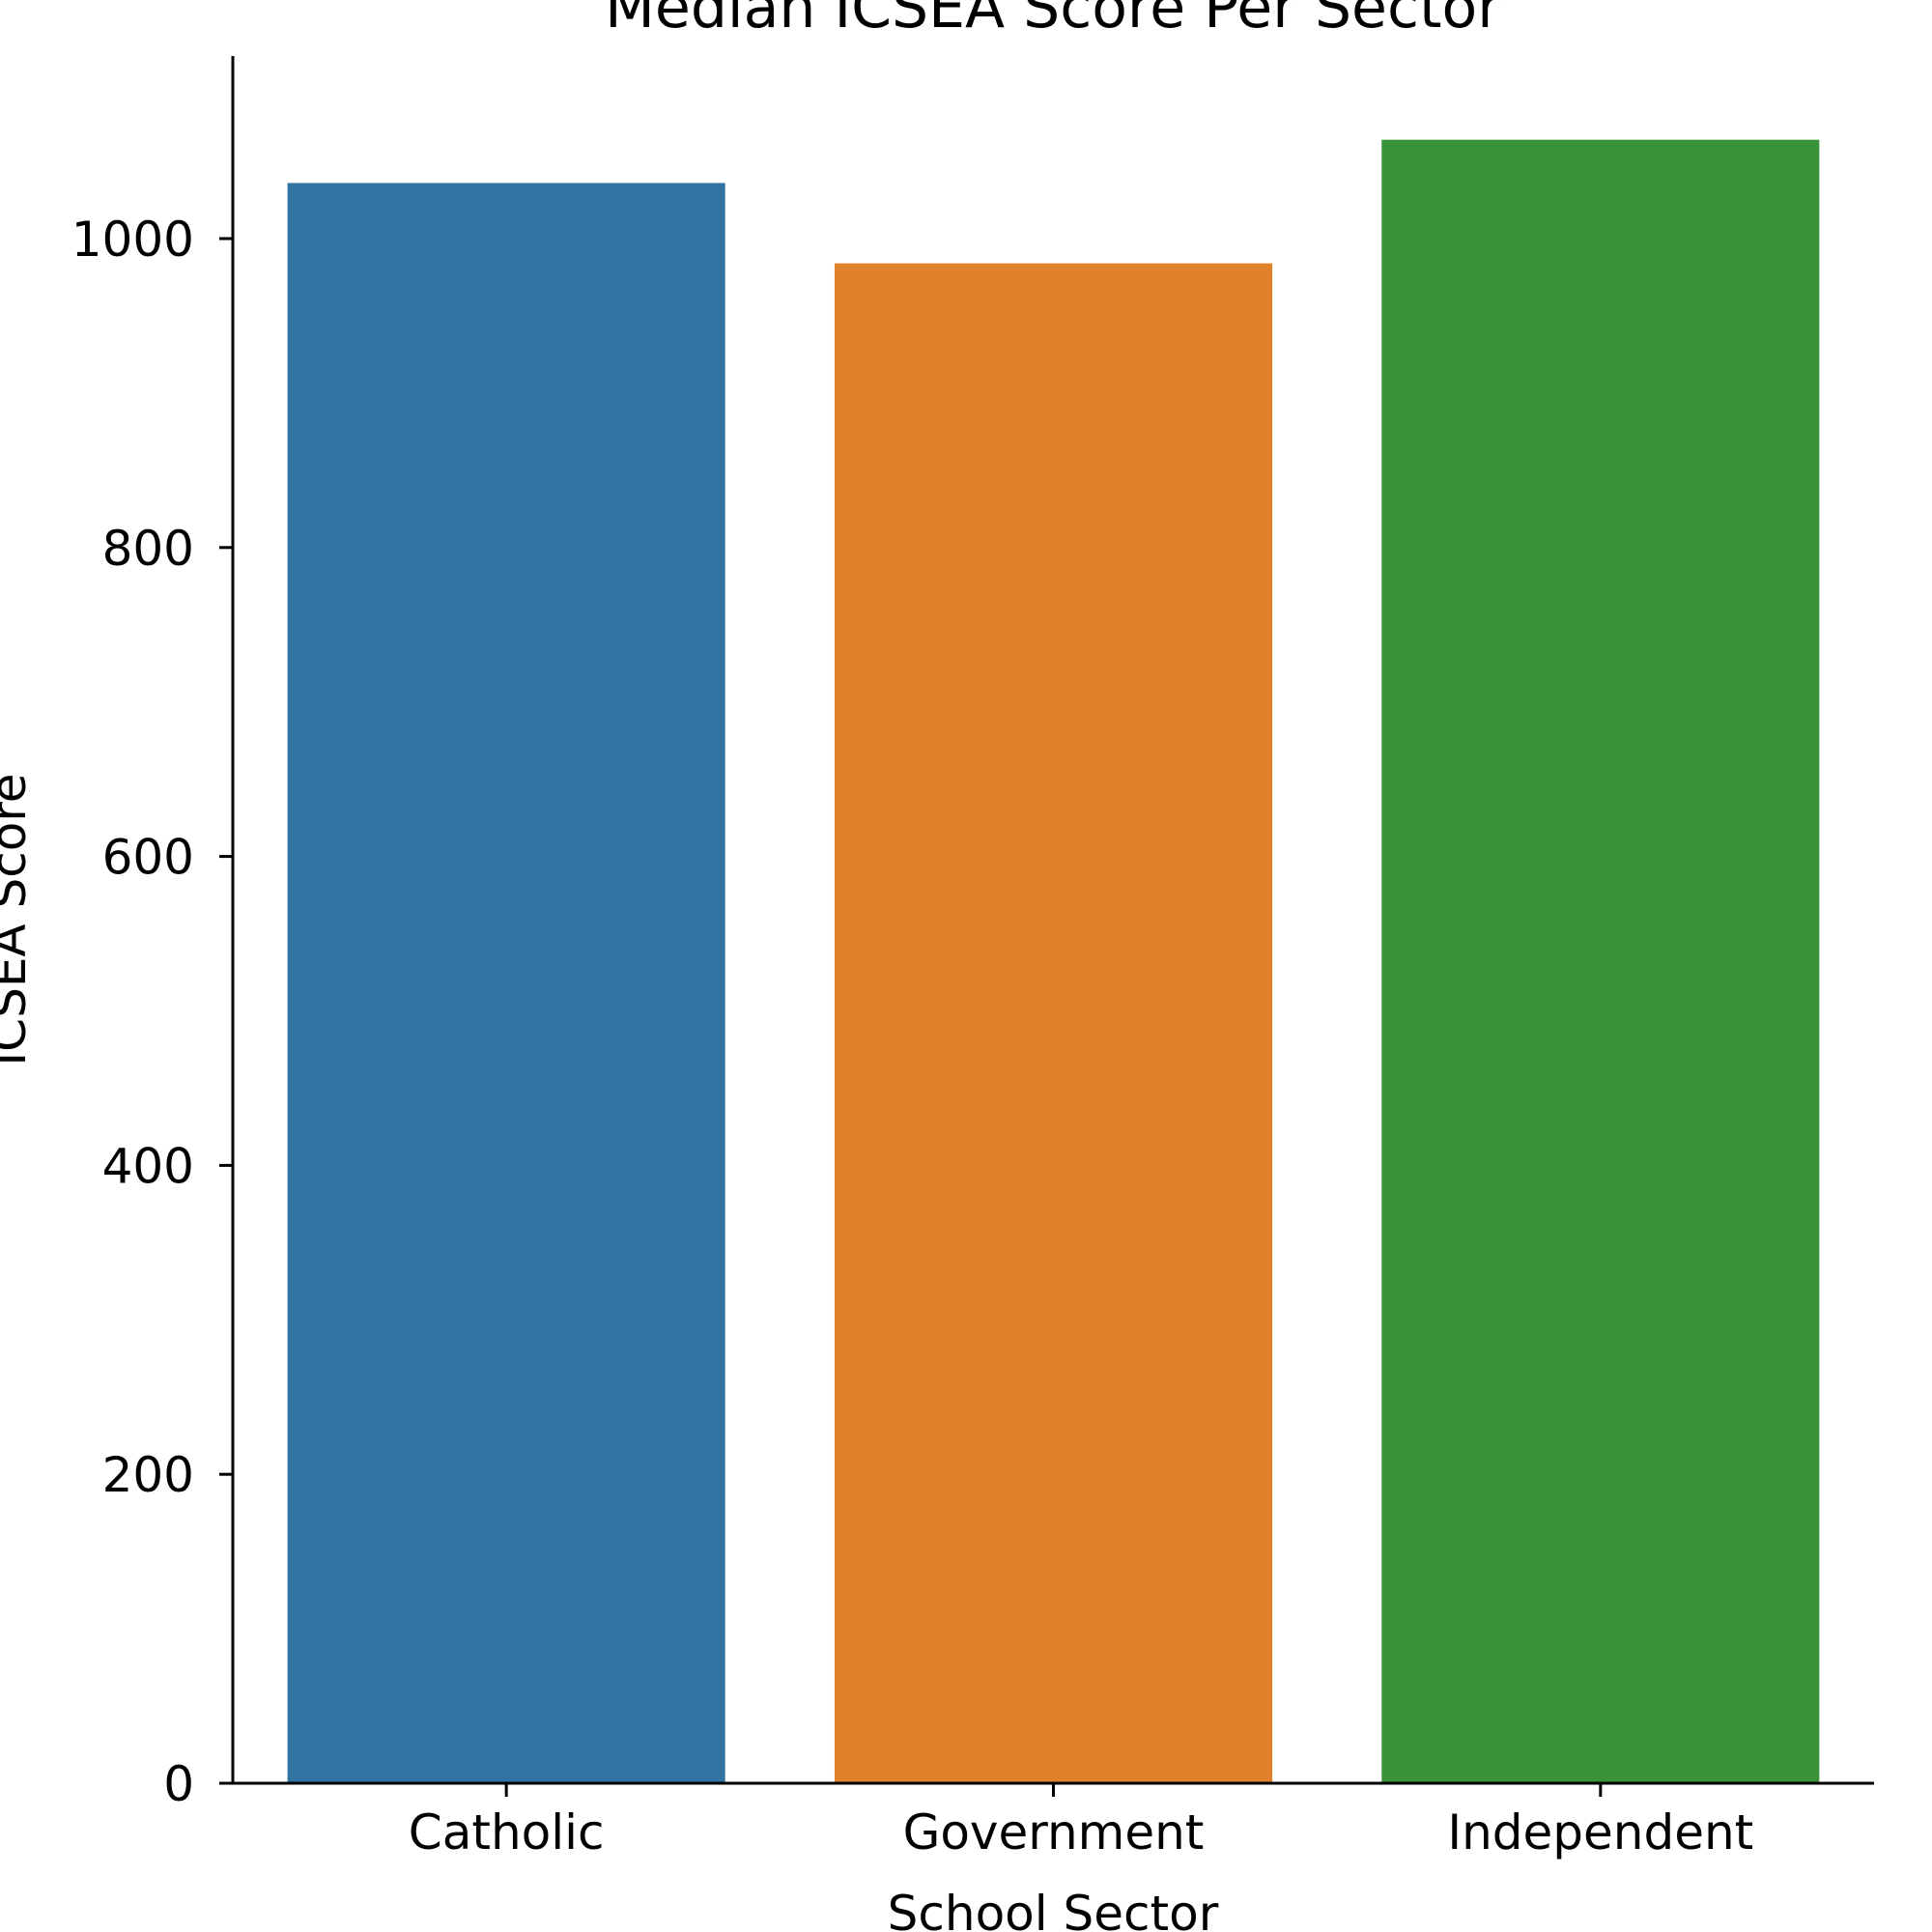 Image resolution: width=1932 pixels, height=1932 pixels. What do you see at coordinates (1600, 1832) in the screenshot?
I see `x-tick-label: Independent` at bounding box center [1600, 1832].